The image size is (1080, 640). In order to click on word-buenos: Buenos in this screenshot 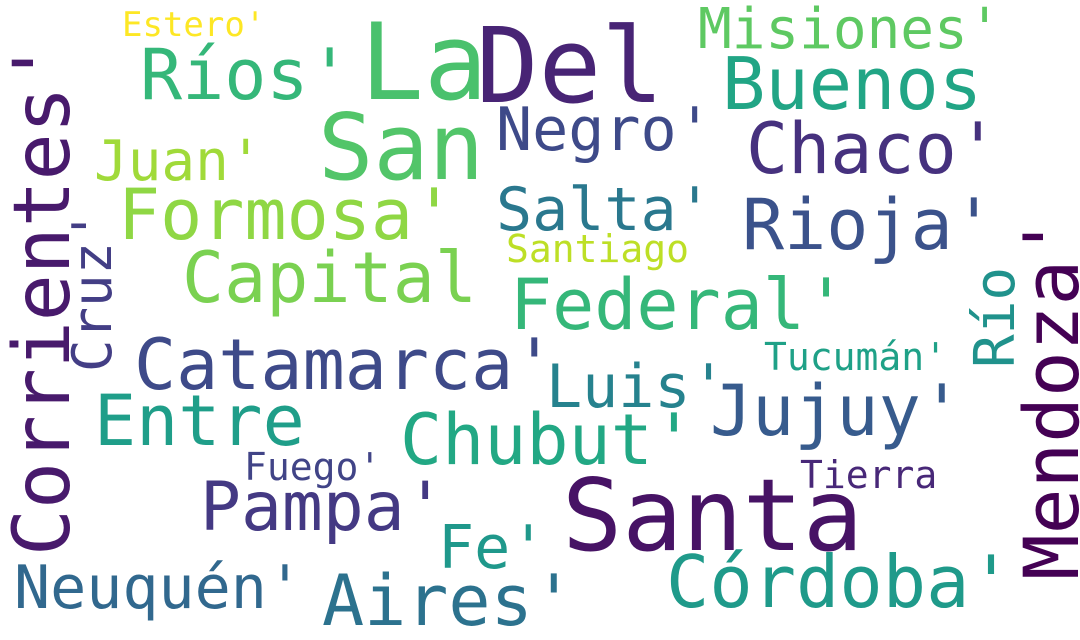, I will do `click(852, 84)`.